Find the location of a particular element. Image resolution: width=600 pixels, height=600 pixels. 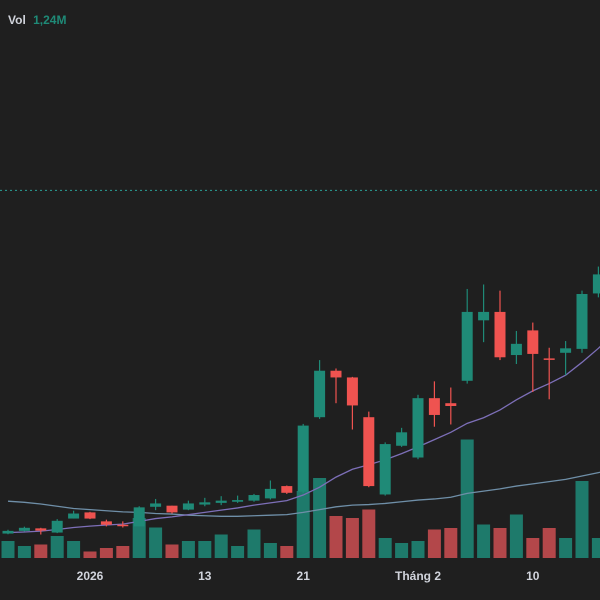

volume-legend: Vol 1,24M is located at coordinates (37, 20).